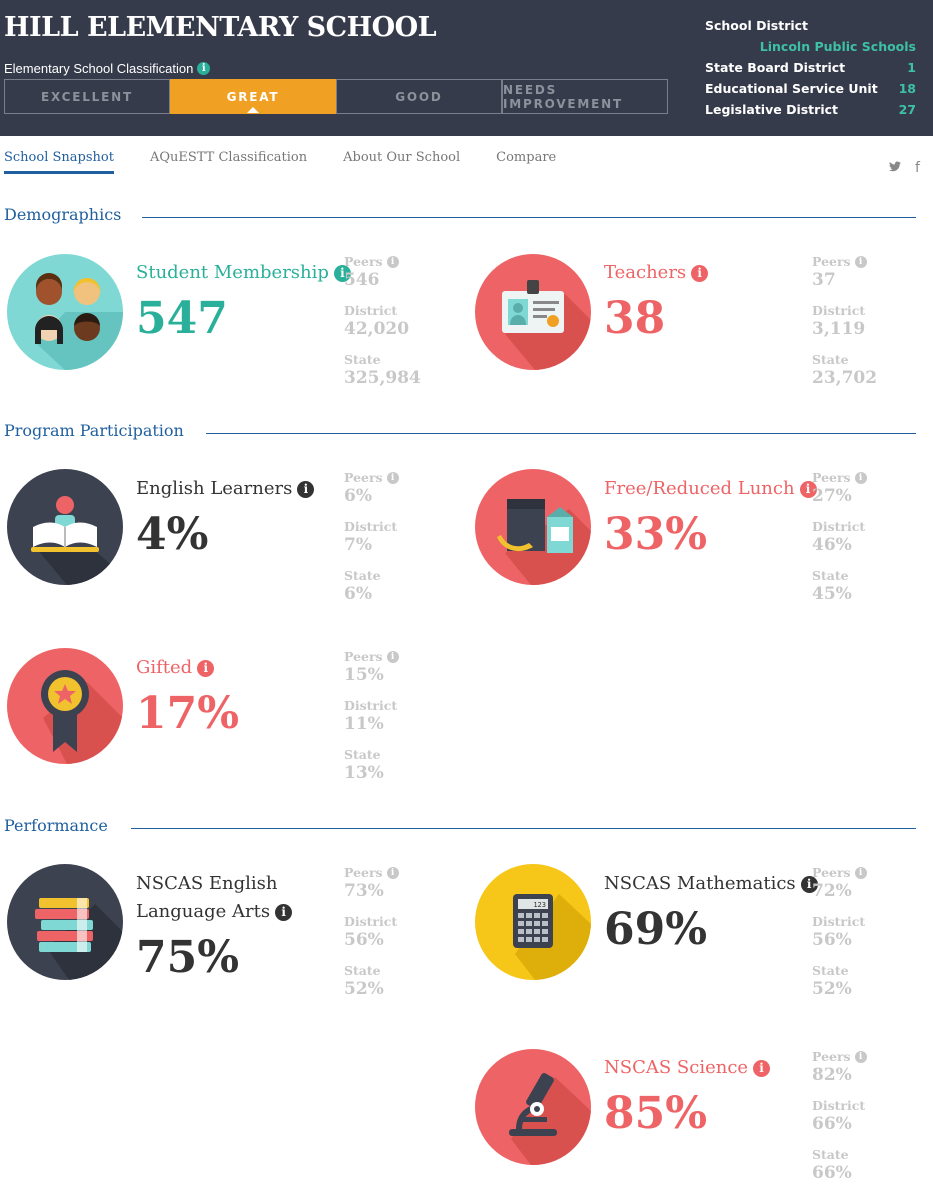 This screenshot has height=1193, width=933. I want to click on microscope-icon, so click(533, 1107).